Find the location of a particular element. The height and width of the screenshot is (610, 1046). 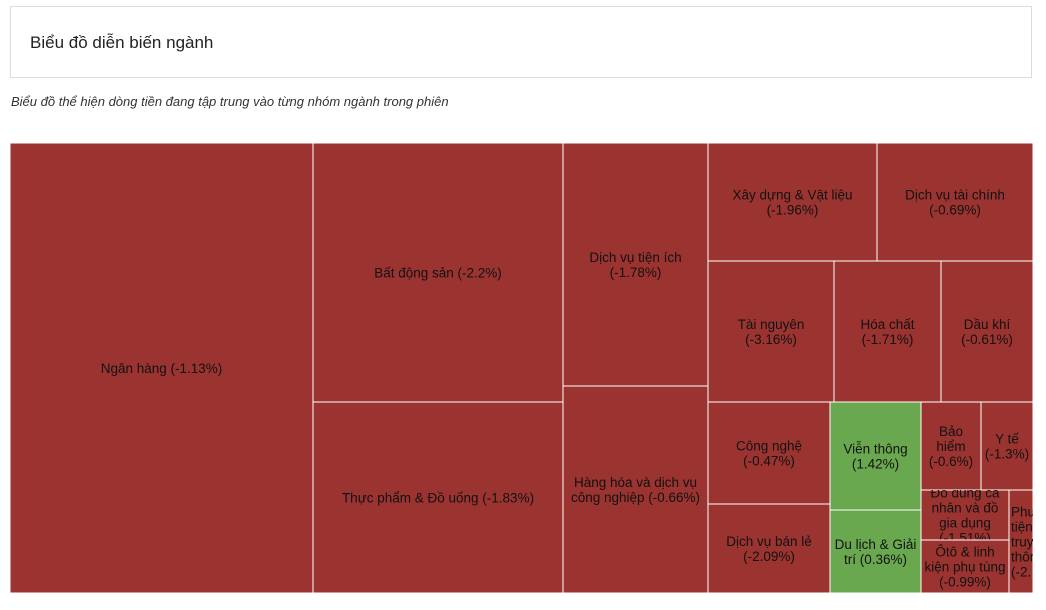

treemap-rect-xay-dung-vat-lieu is located at coordinates (792, 202).